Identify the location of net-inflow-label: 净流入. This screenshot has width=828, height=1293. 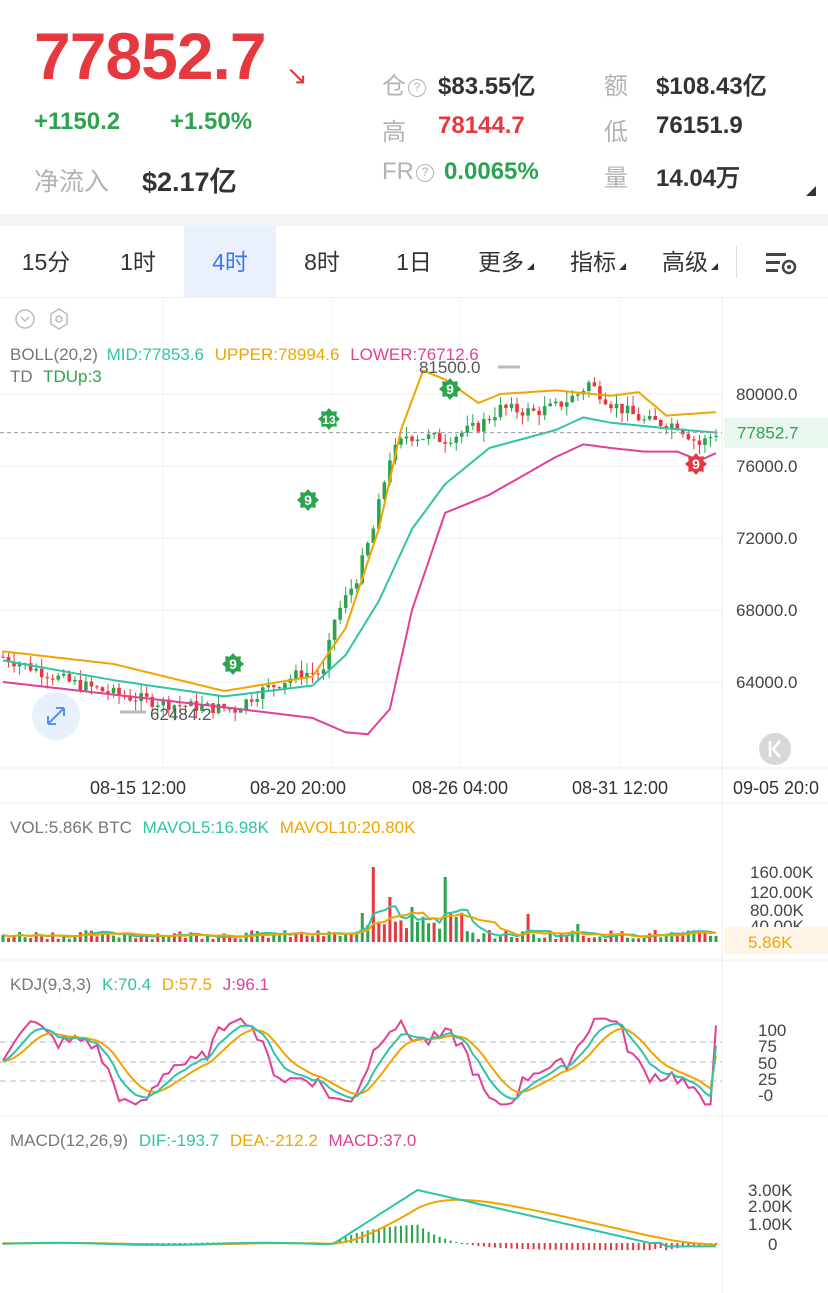
(72, 182).